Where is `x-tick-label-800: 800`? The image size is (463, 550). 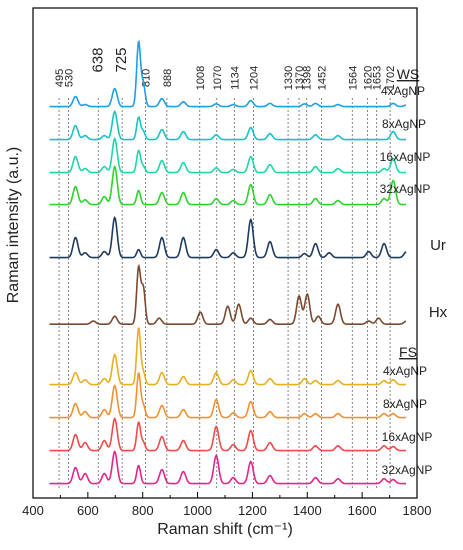
x-tick-label-800: 800 is located at coordinates (143, 510).